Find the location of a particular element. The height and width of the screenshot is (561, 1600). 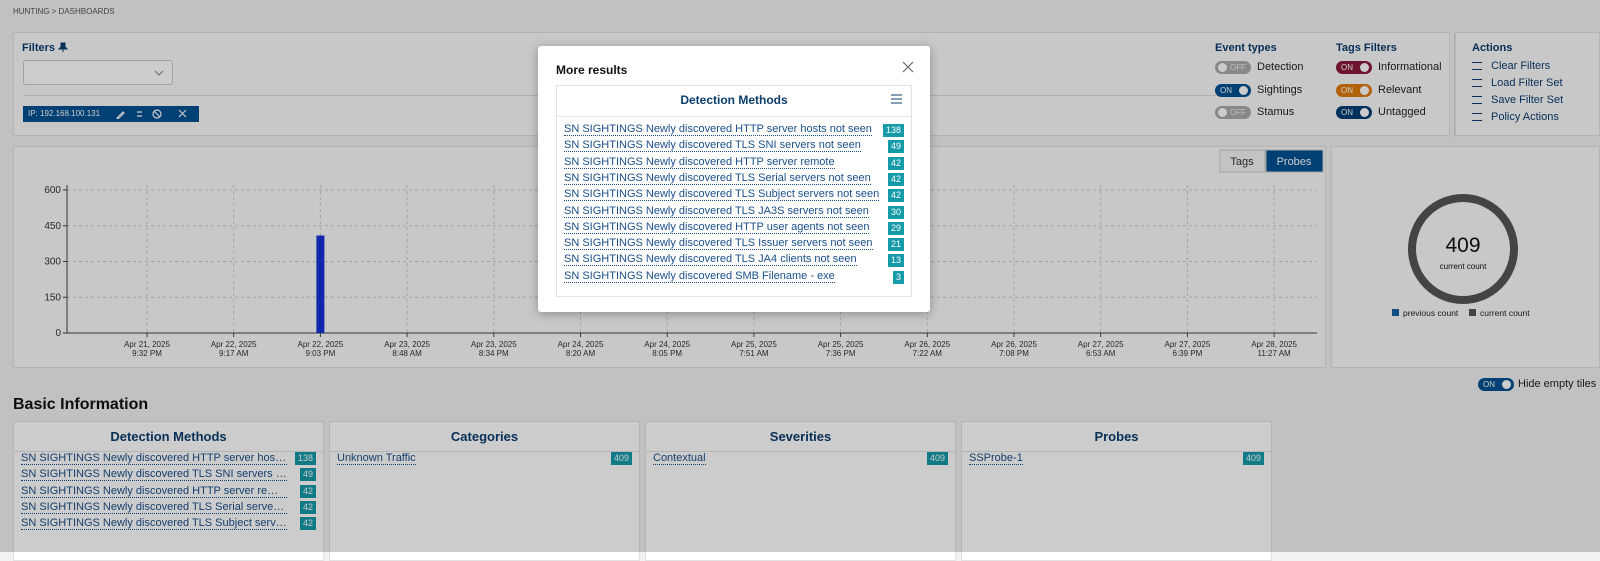

actions-title: Actions is located at coordinates (1492, 48).